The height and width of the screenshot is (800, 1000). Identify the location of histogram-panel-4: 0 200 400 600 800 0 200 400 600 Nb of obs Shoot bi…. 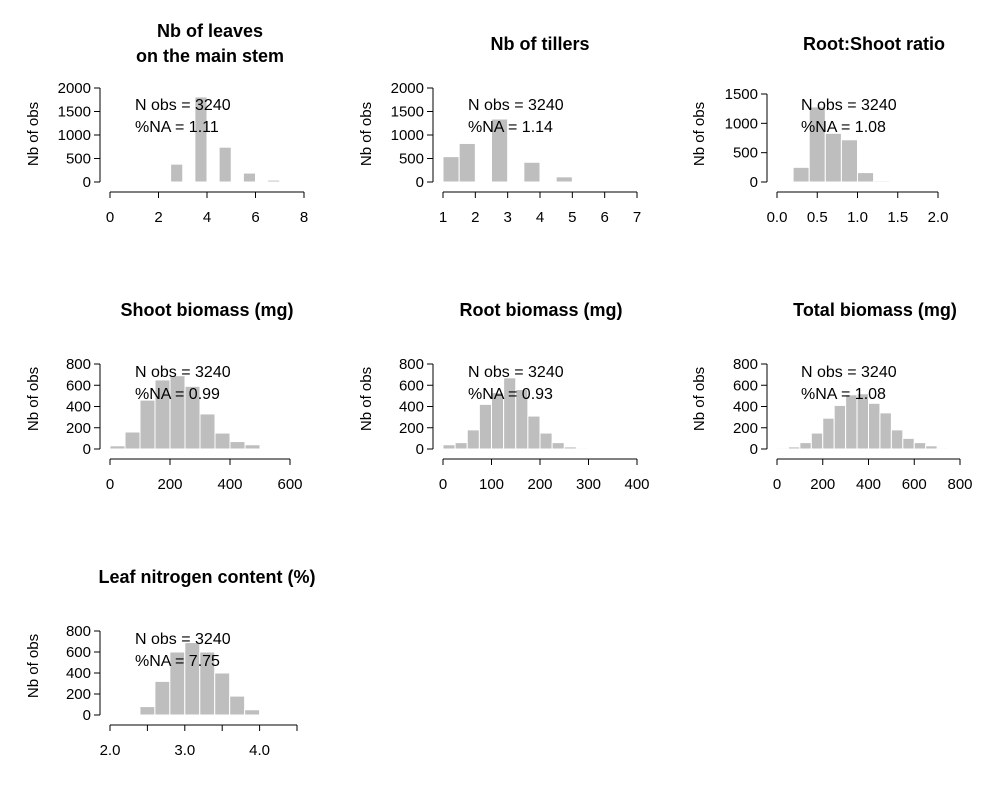
(164, 396).